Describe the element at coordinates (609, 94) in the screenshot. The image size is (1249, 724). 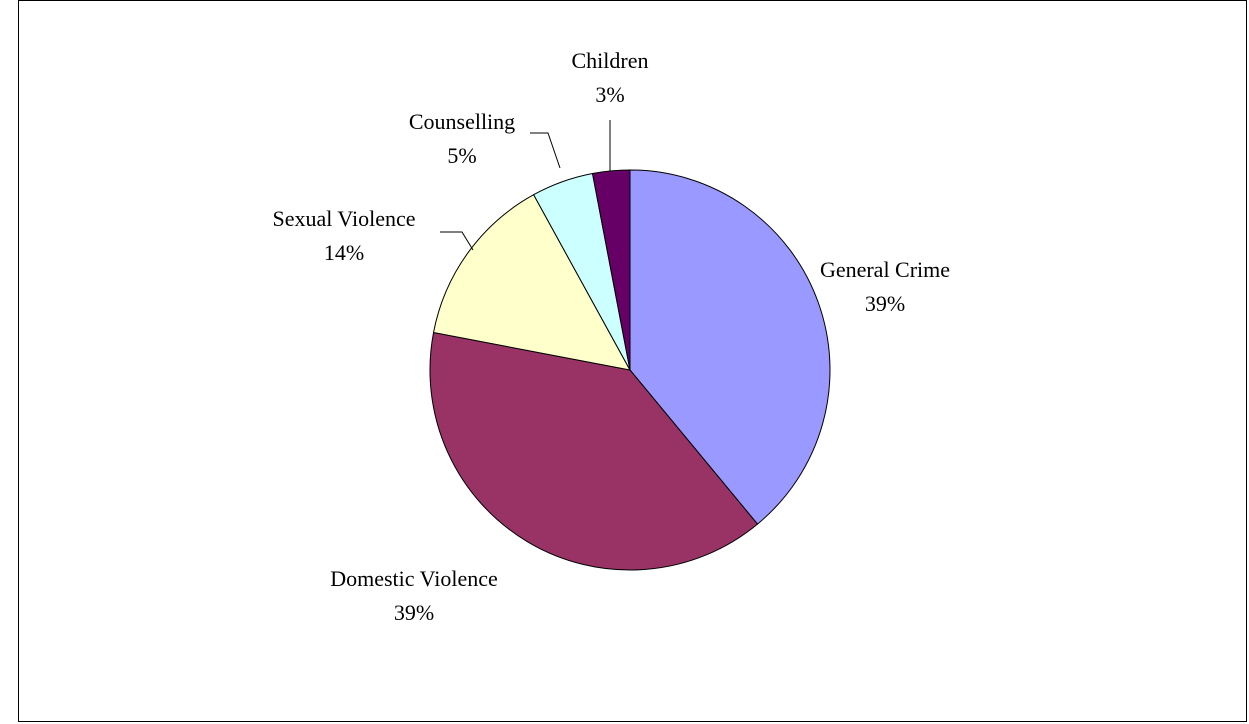
I see `data-label-percent: 3%` at that location.